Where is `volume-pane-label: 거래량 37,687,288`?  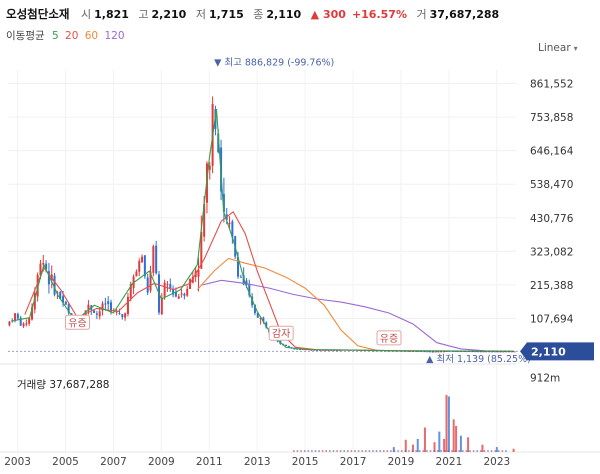 volume-pane-label: 거래량 37,687,288 is located at coordinates (63, 385).